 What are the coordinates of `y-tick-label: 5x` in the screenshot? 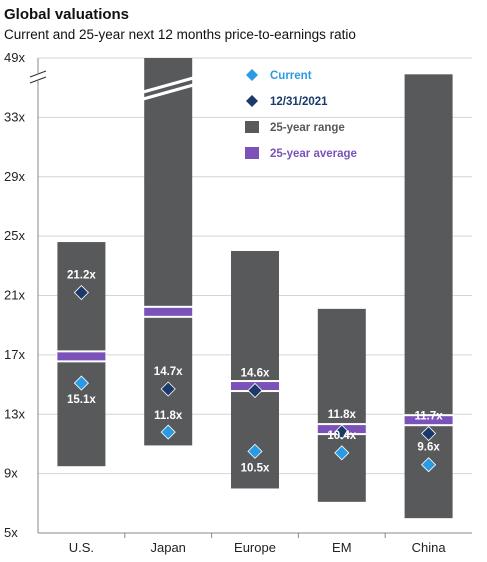 It's located at (11, 532).